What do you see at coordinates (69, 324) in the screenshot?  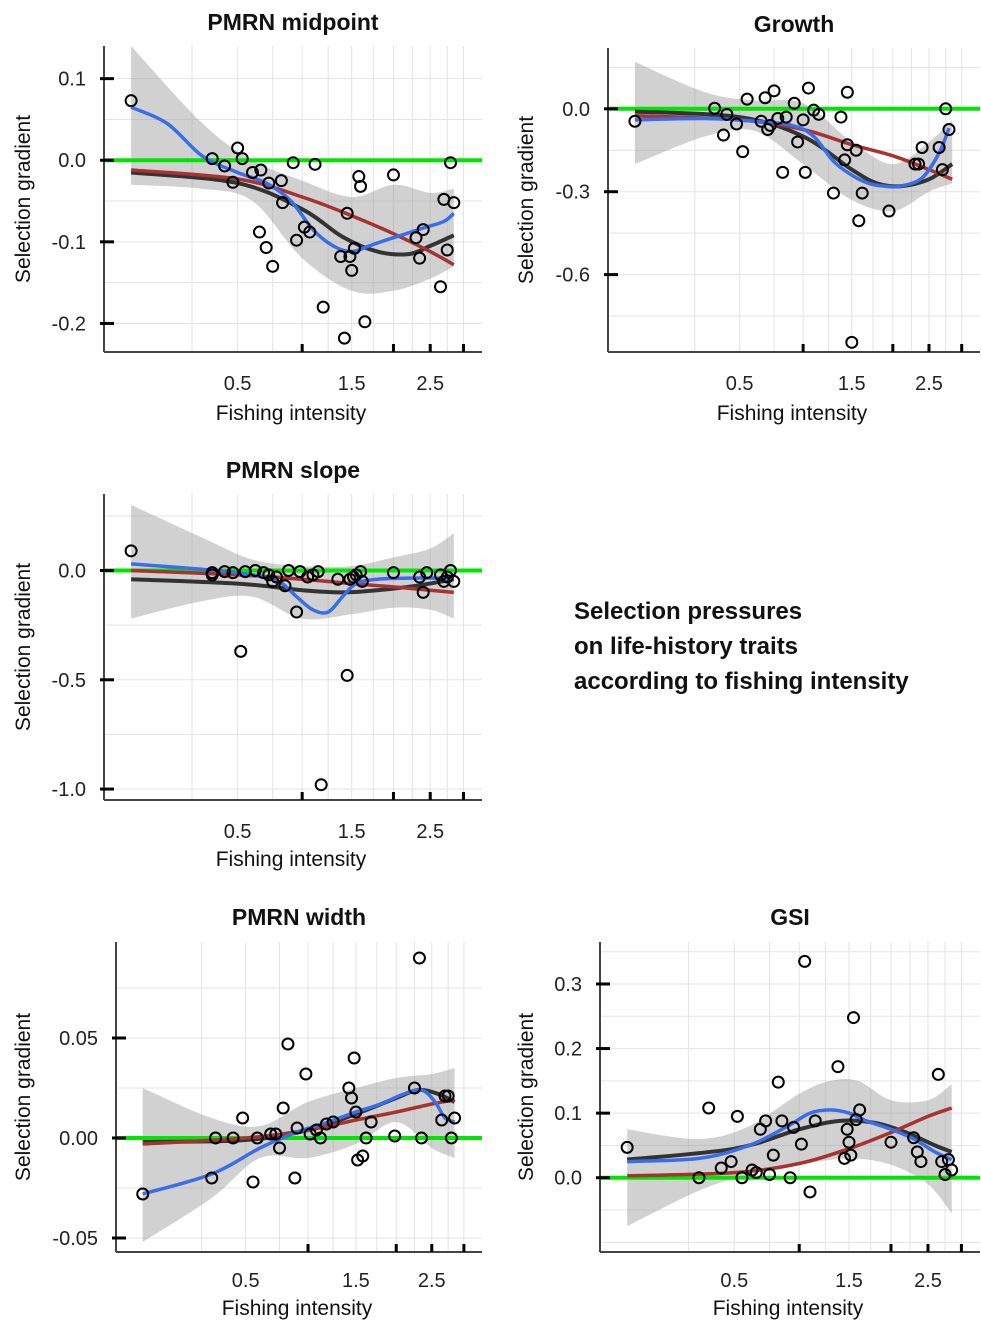 I see `y-tick-label: -0.2` at bounding box center [69, 324].